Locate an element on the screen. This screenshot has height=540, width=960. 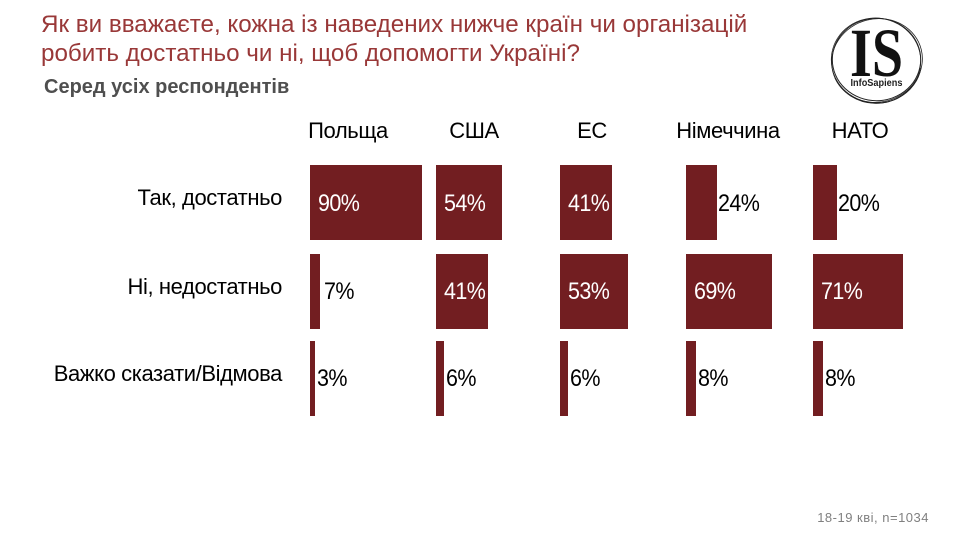
svg-text: InfoSapiens is located at coordinates (877, 83).